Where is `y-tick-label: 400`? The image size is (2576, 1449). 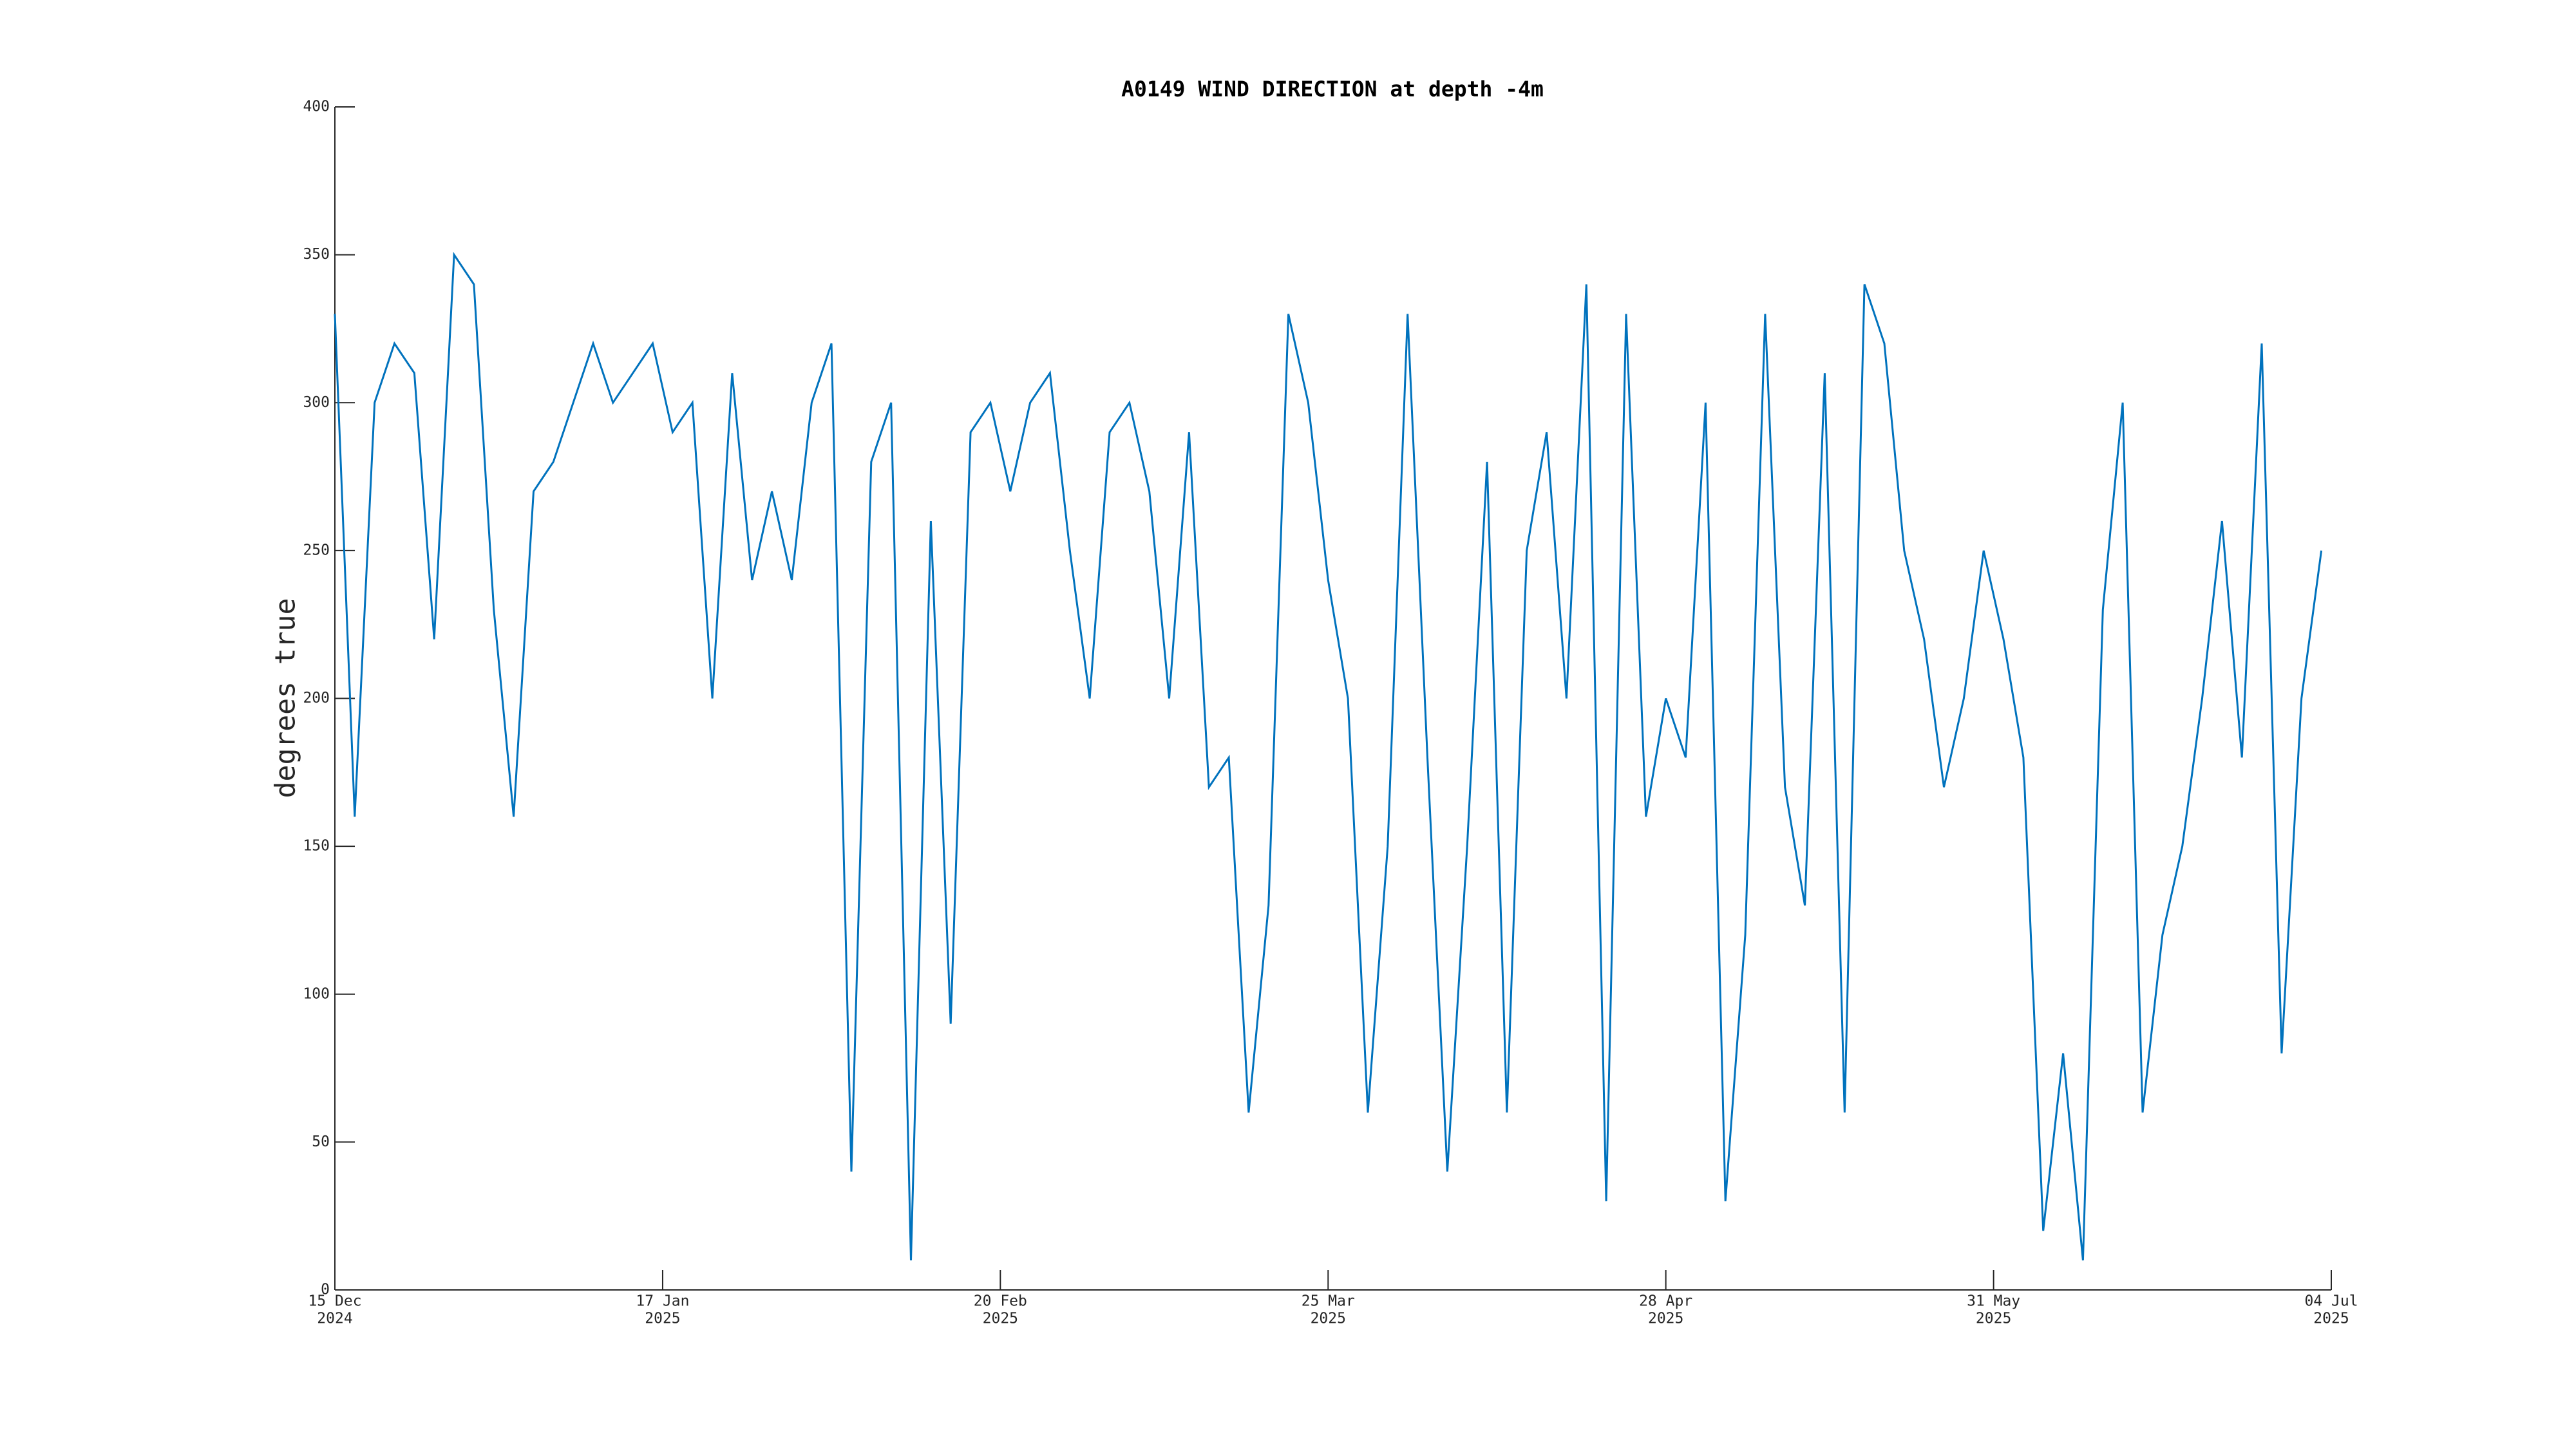
y-tick-label: 400 is located at coordinates (317, 107).